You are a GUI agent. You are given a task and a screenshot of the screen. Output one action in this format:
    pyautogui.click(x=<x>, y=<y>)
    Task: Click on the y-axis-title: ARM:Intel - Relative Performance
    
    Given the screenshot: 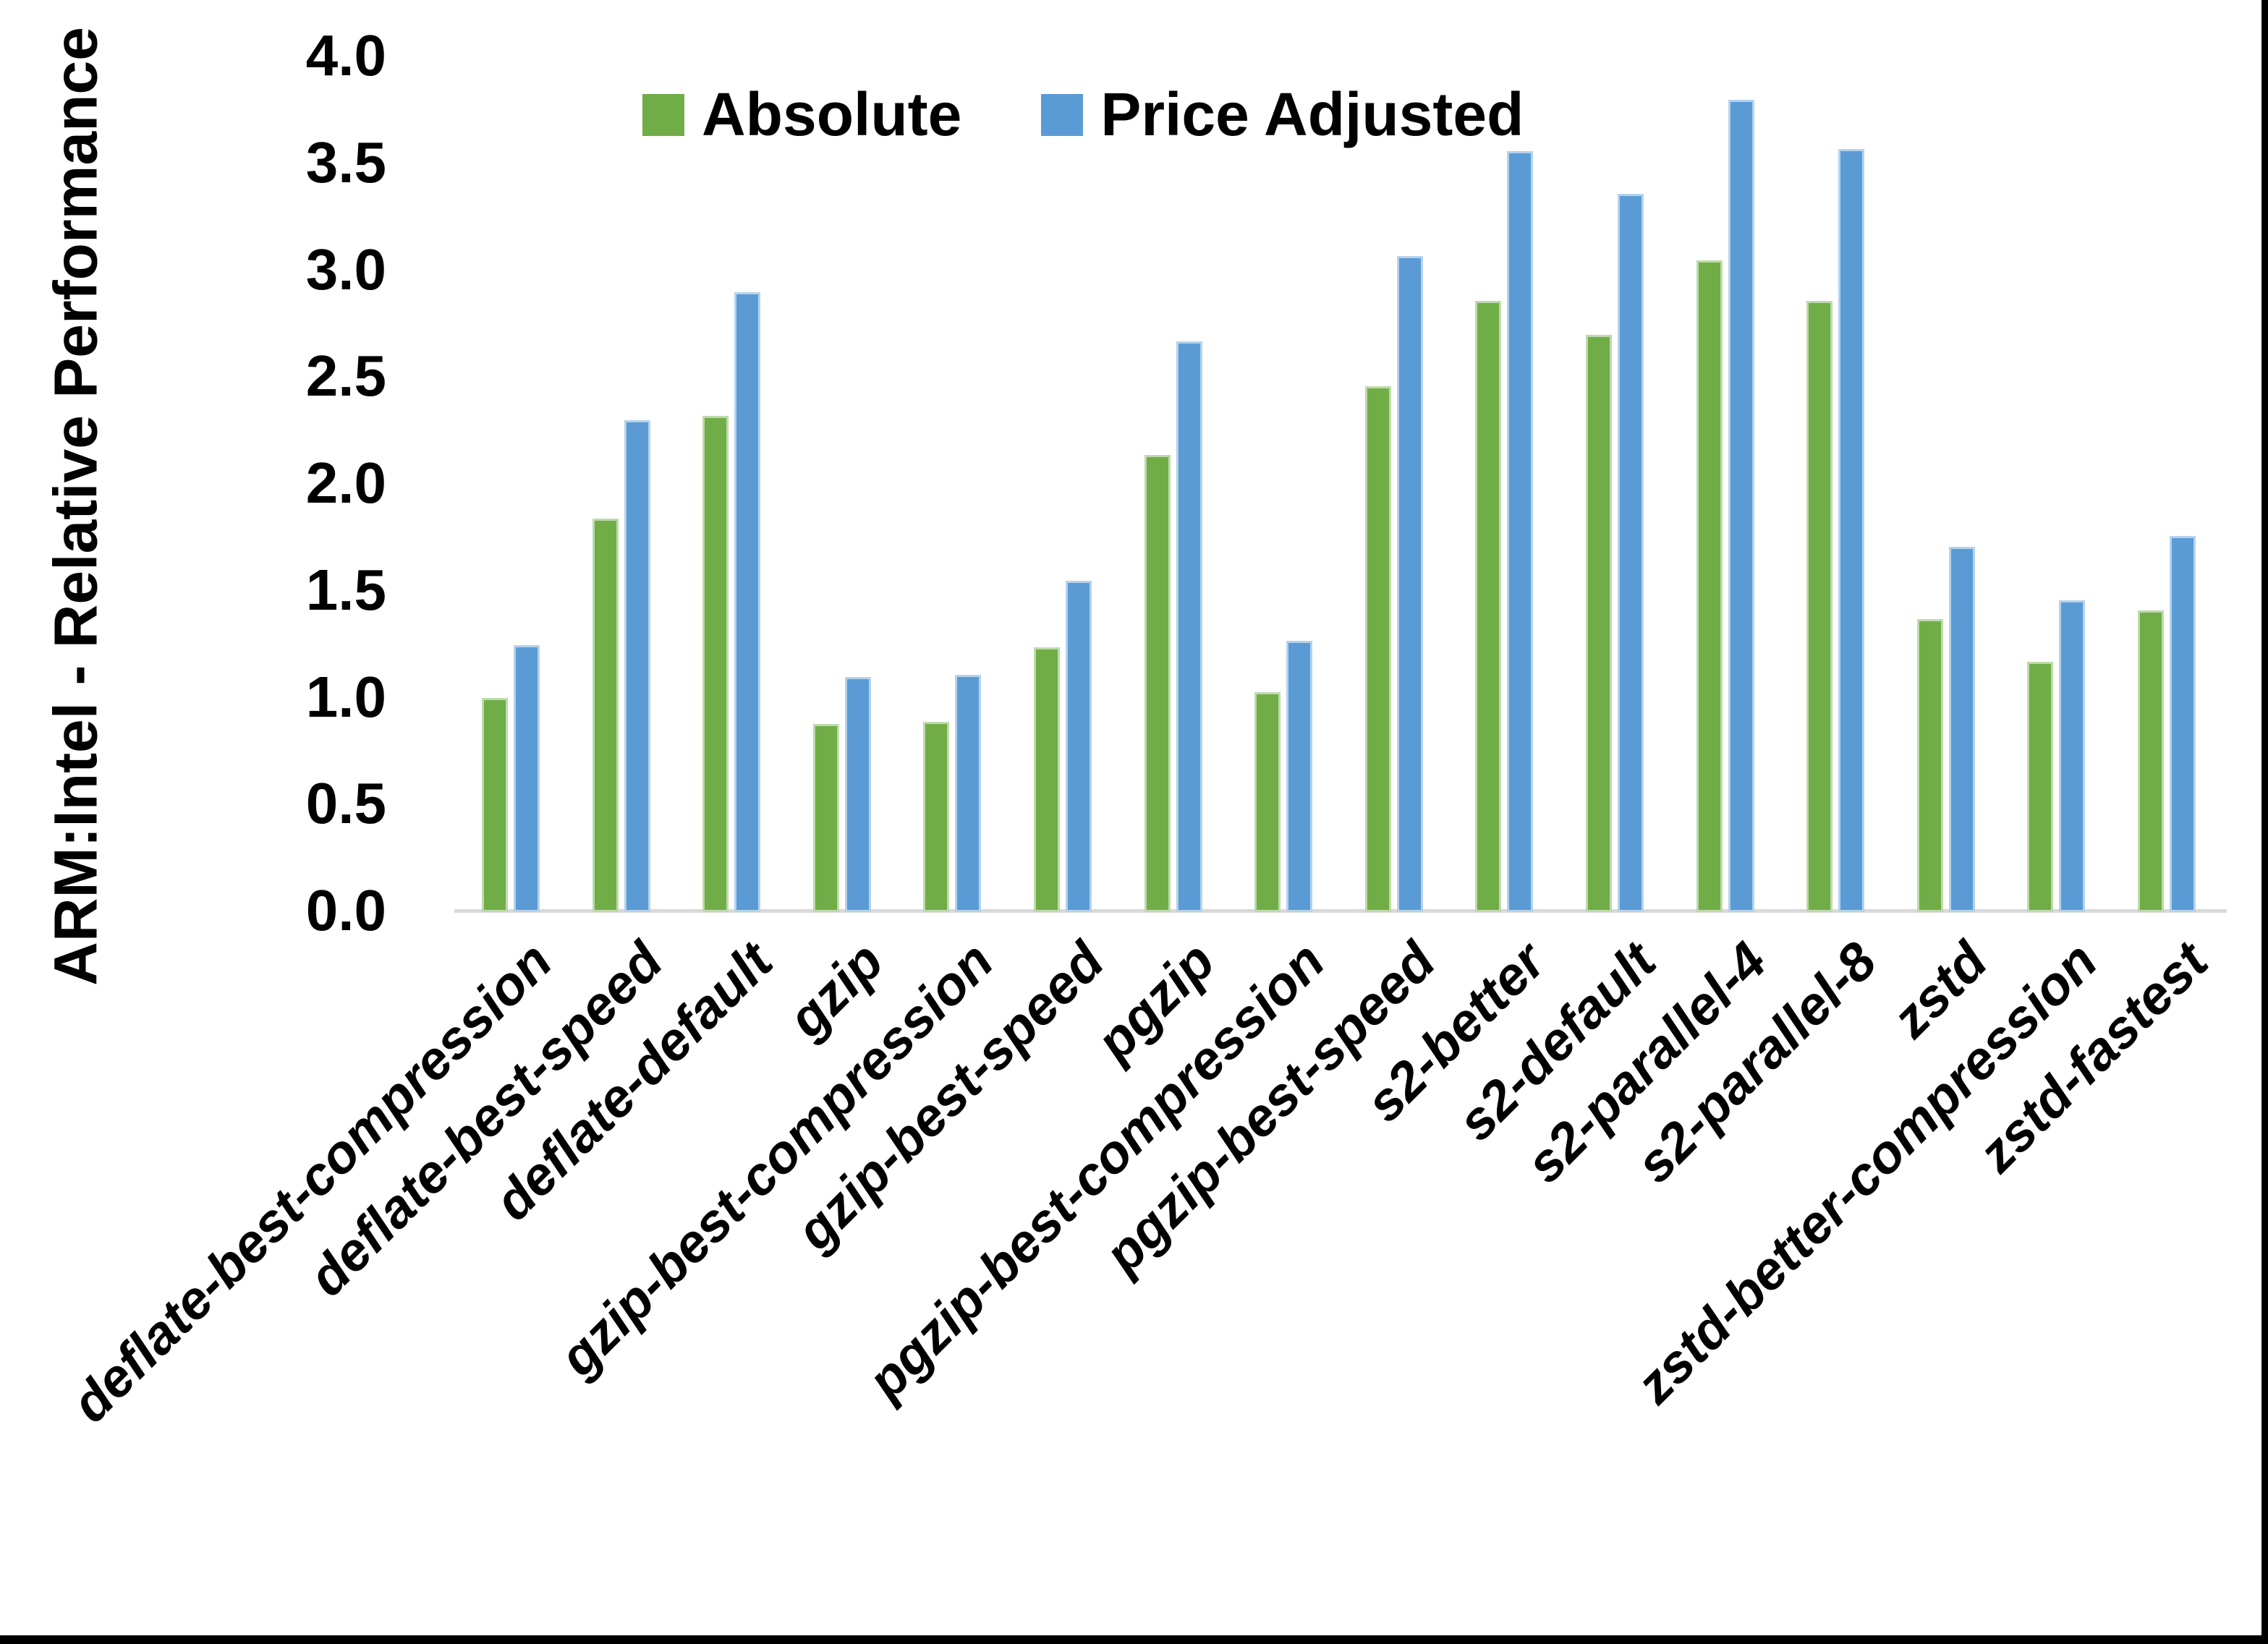 What is the action you would take?
    pyautogui.click(x=75, y=506)
    